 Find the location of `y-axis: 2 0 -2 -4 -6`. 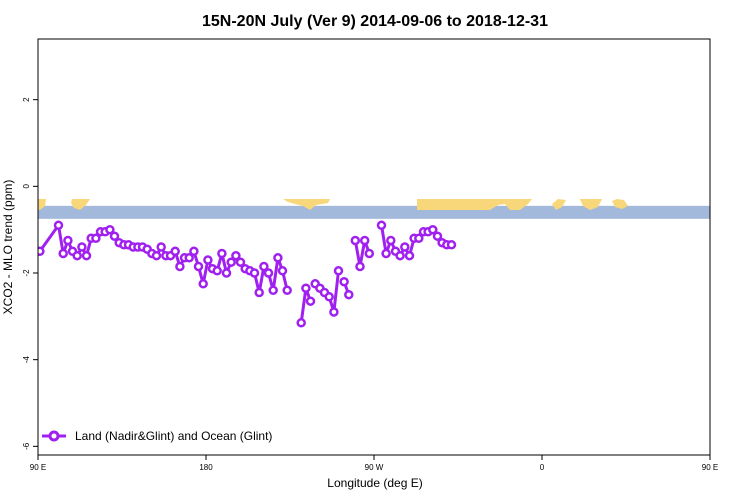

y-axis: 2 0 -2 -4 -6 is located at coordinates (30, 273).